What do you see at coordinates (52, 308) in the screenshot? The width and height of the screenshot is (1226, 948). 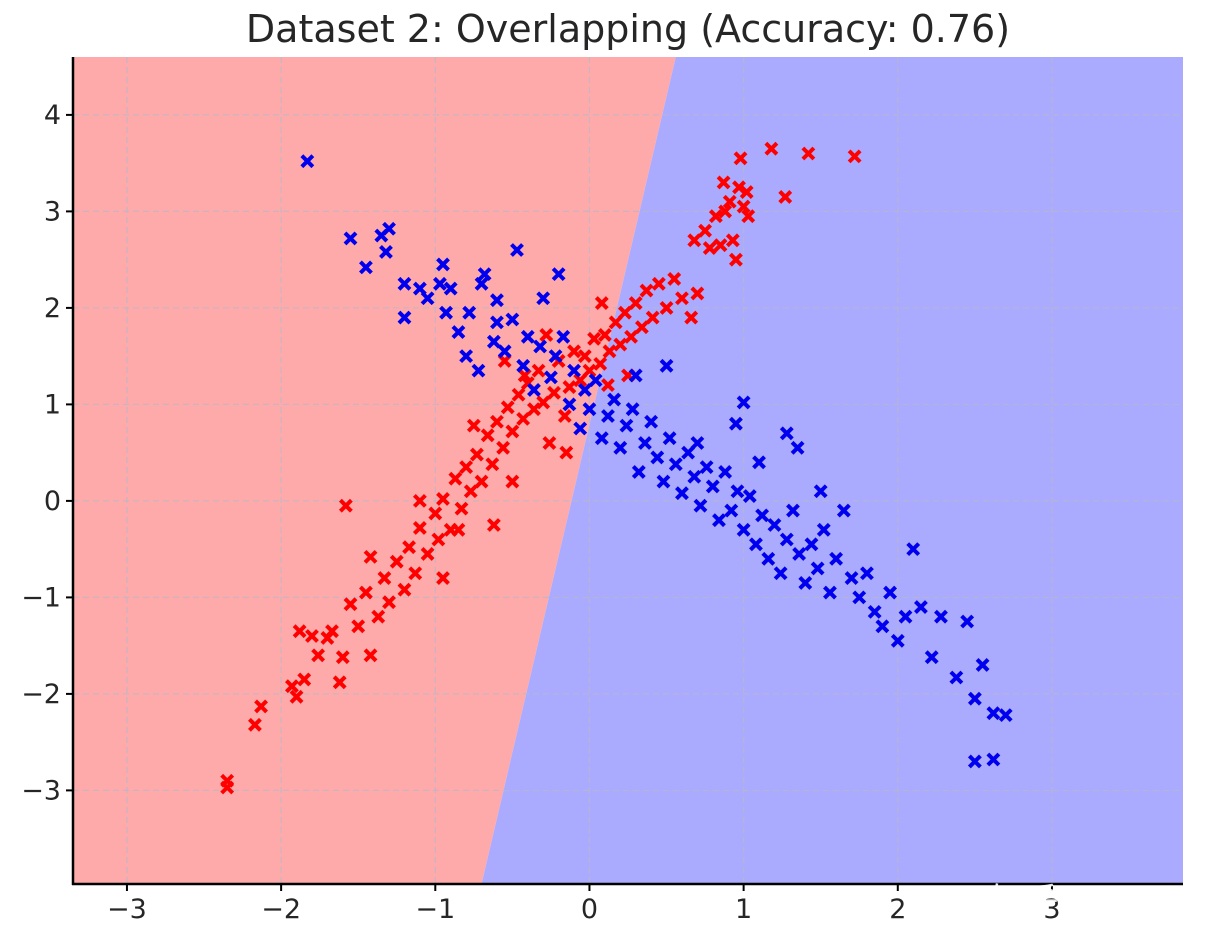 I see `y-tick-label: 2` at bounding box center [52, 308].